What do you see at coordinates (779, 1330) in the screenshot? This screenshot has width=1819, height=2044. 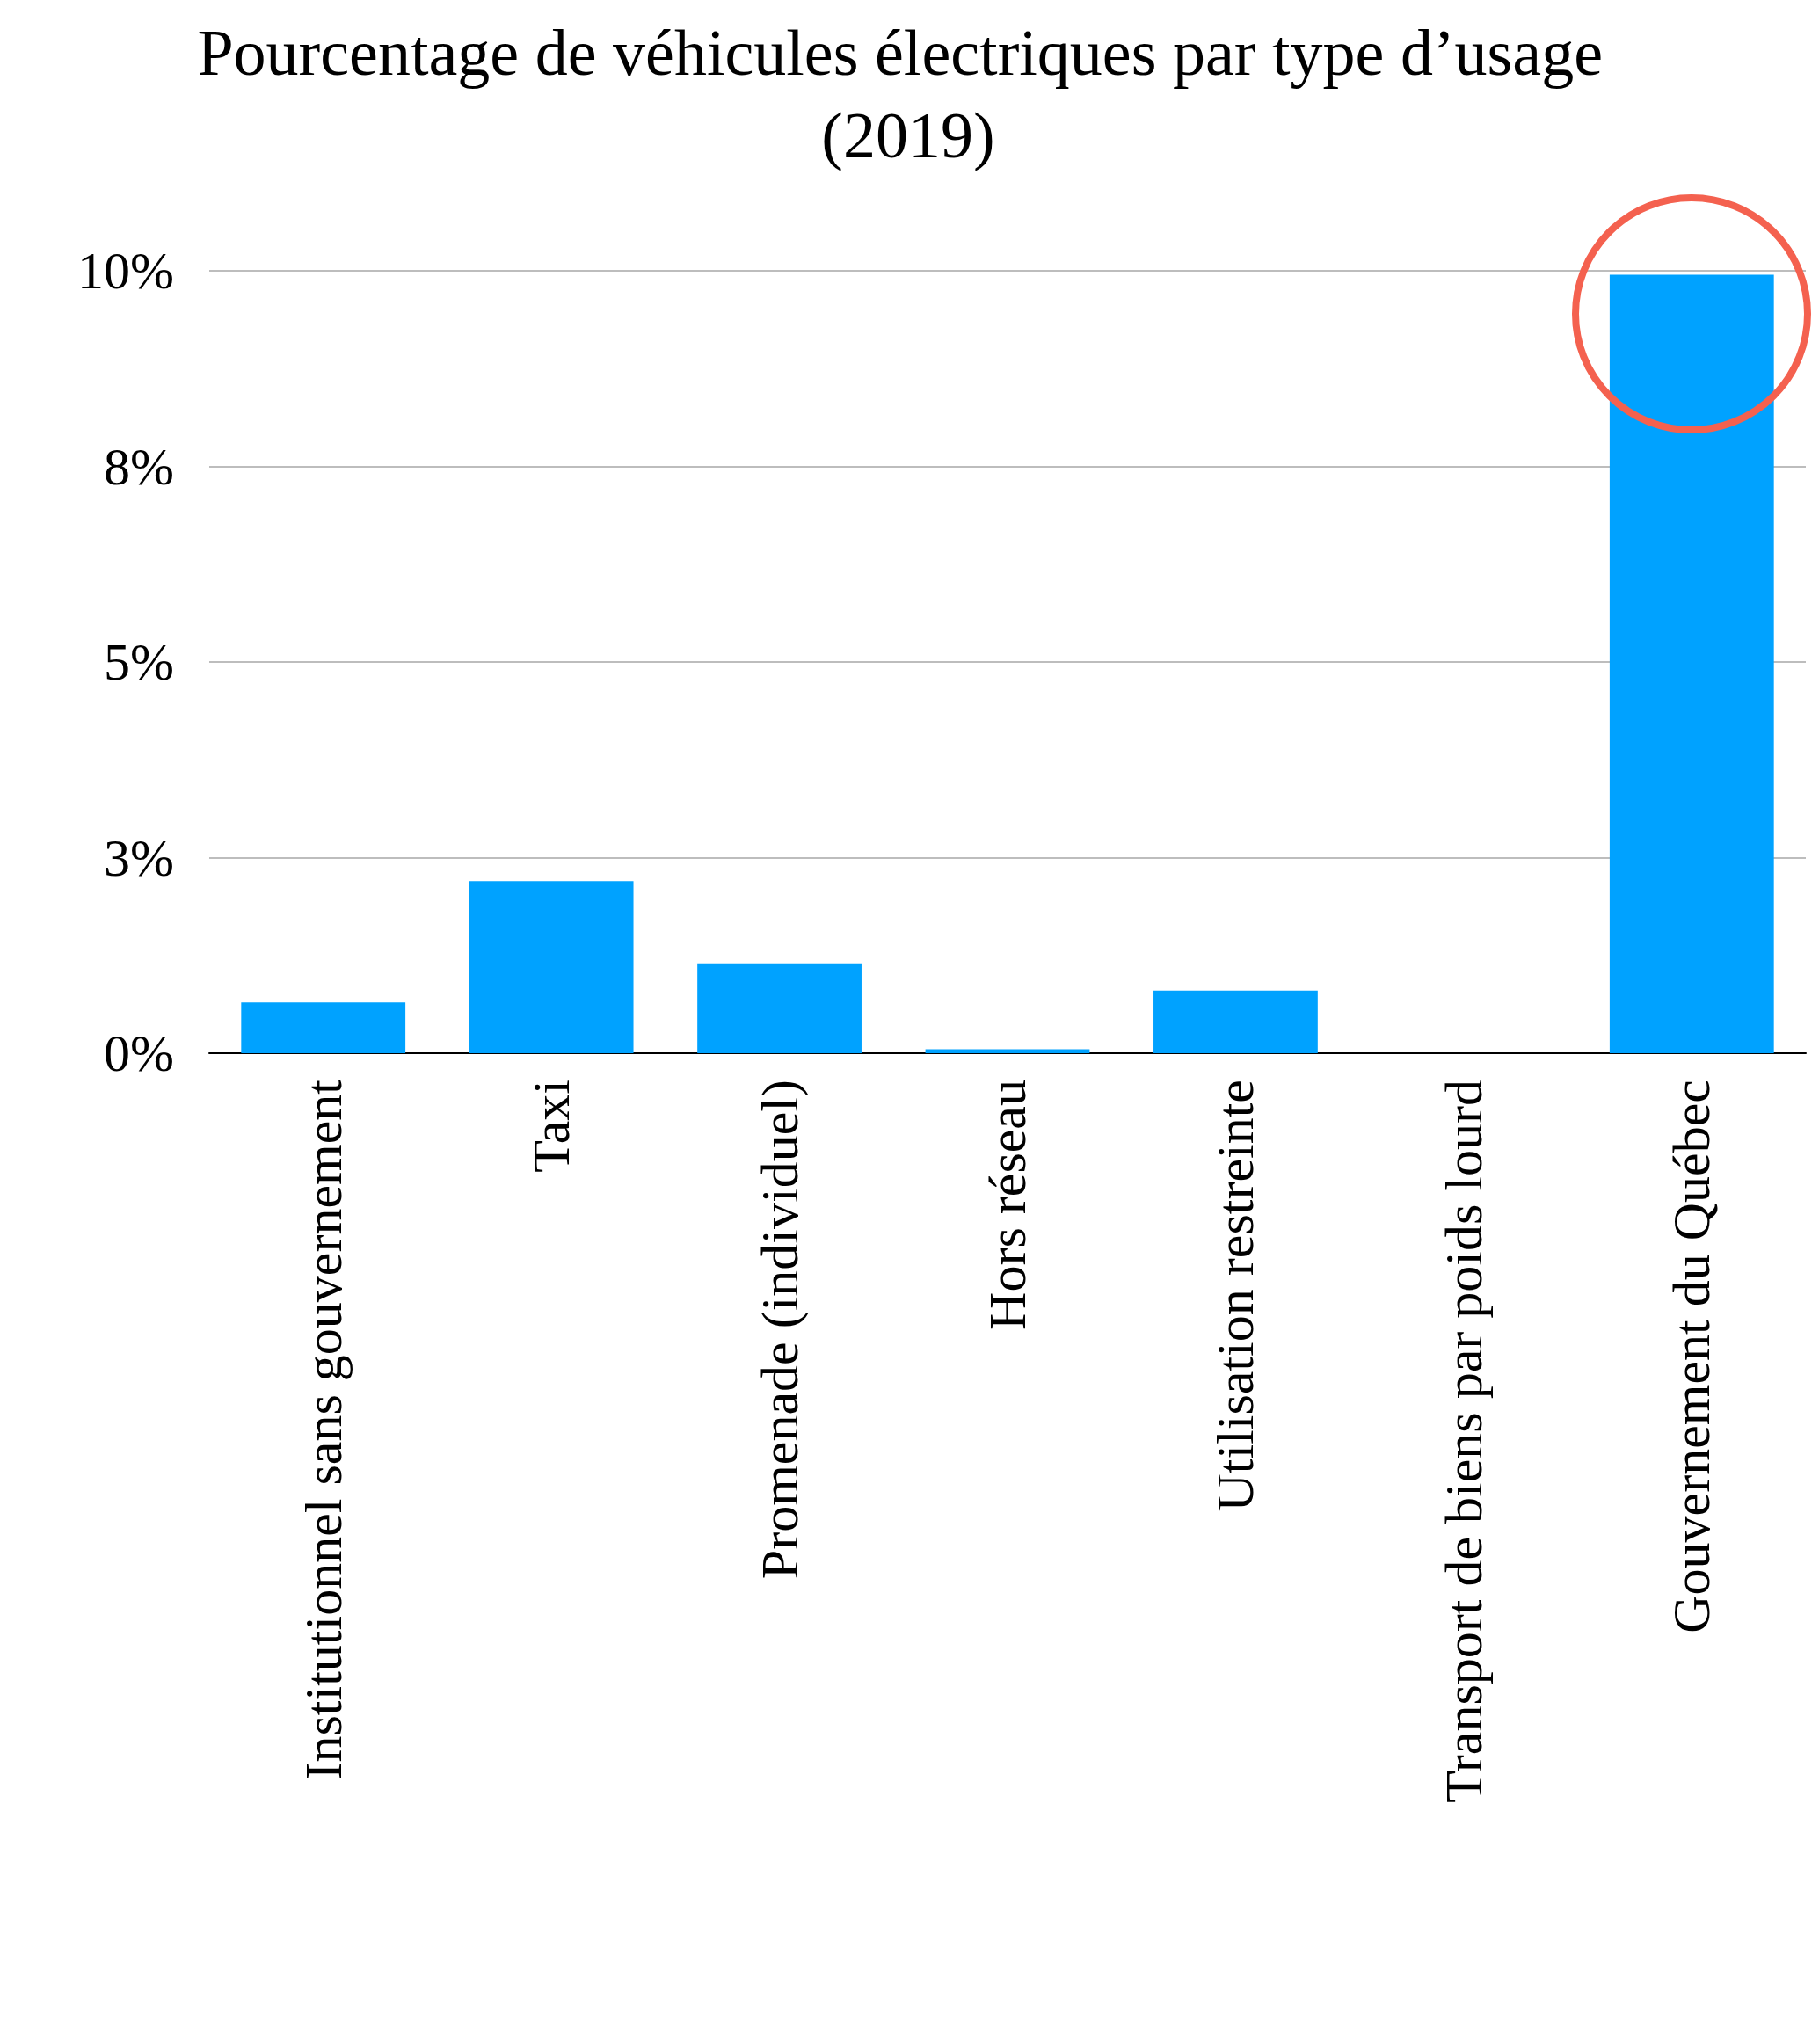 I see `x-tick-label: Promenade (individuel)` at bounding box center [779, 1330].